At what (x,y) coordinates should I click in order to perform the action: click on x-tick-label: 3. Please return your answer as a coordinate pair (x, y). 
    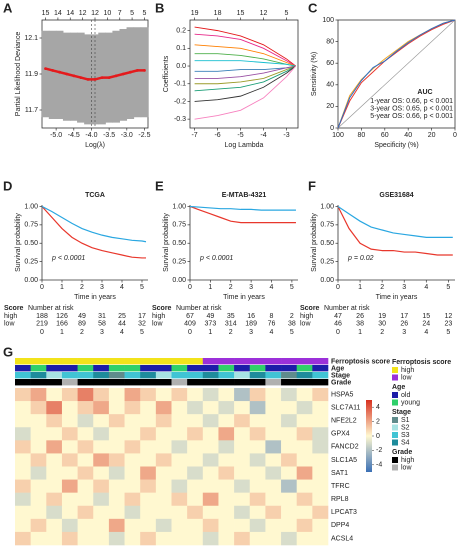
    Looking at the image, I should click on (251, 287).